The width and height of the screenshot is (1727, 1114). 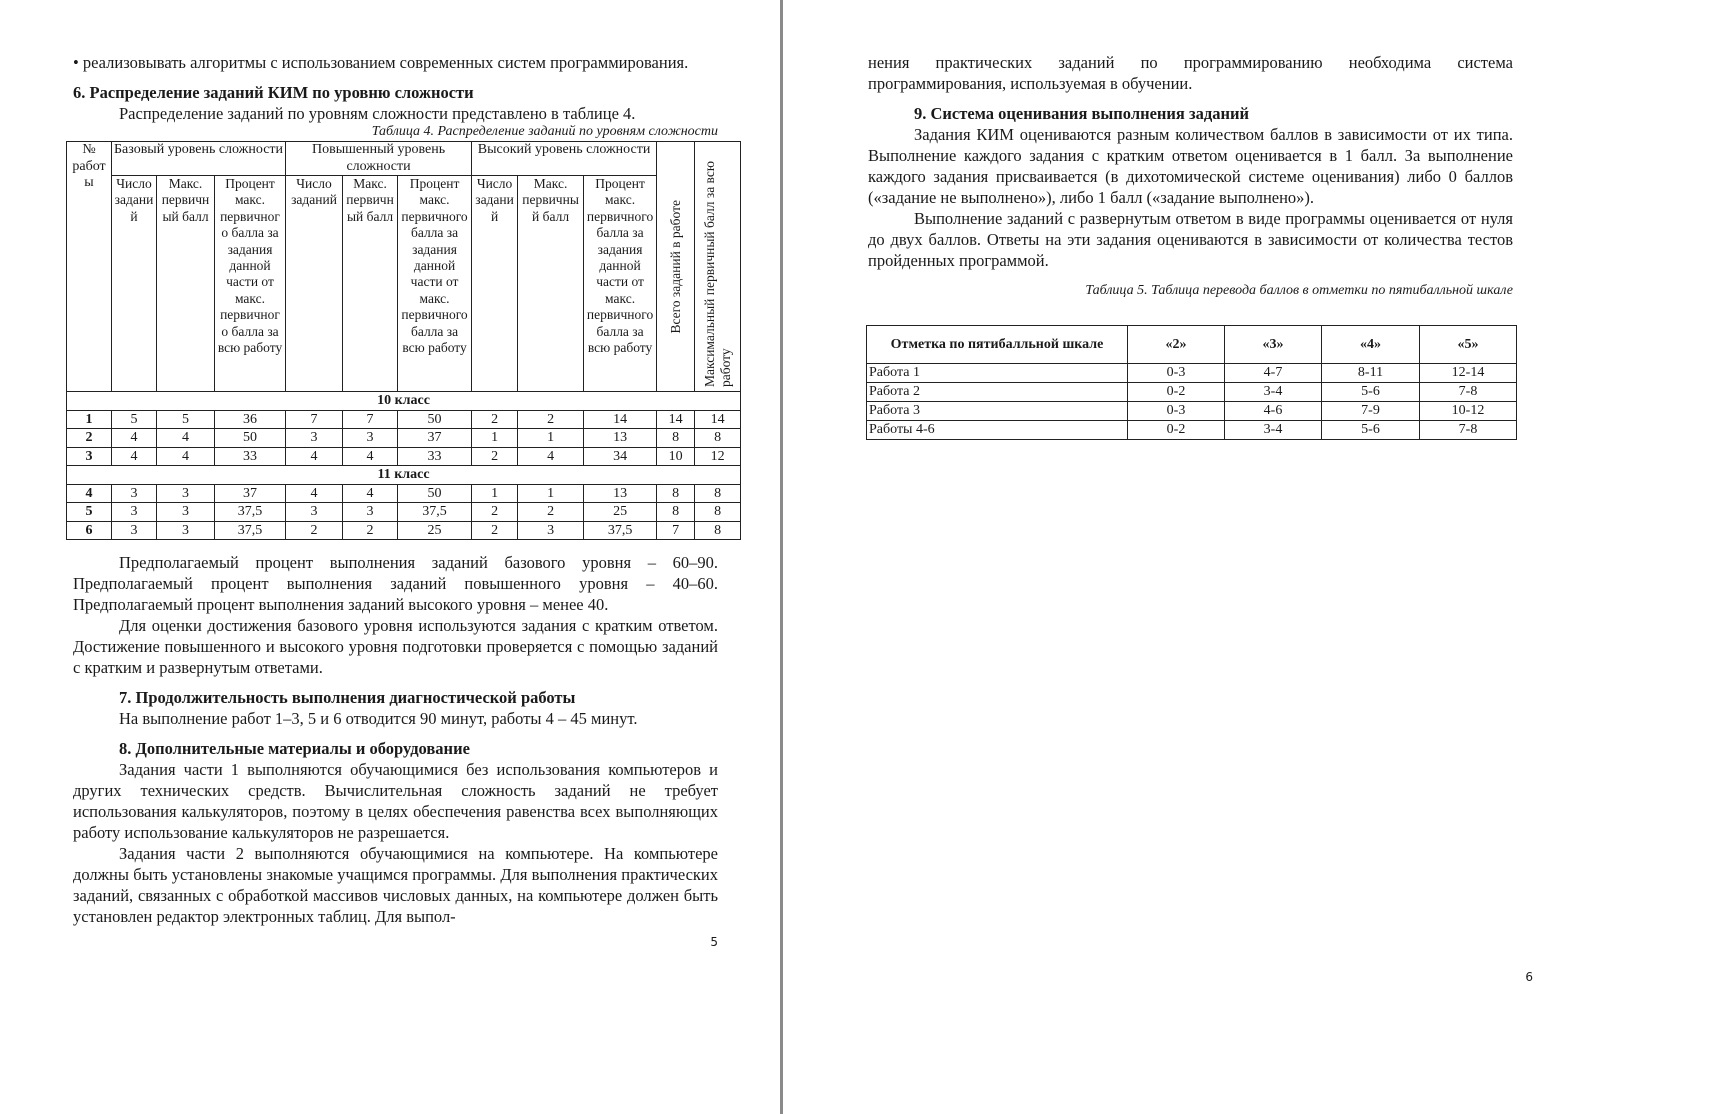 I want to click on table-row: Работа 1 0-3 4-7 8-11 12-14, so click(x=1191, y=373).